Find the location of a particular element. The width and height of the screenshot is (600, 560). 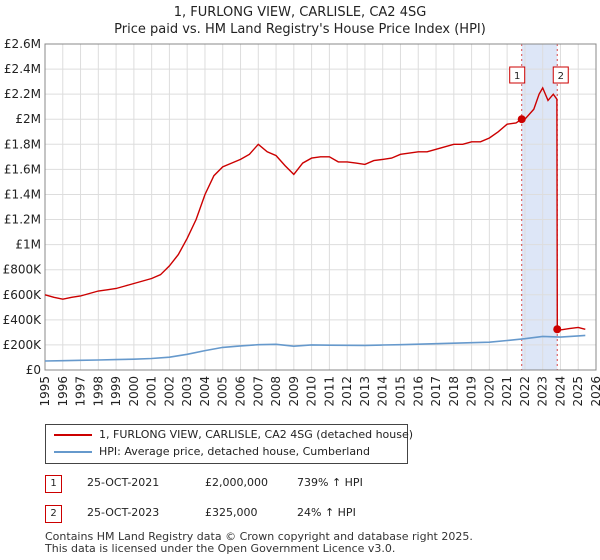

x-tick-label: 2007 is located at coordinates (258, 391).